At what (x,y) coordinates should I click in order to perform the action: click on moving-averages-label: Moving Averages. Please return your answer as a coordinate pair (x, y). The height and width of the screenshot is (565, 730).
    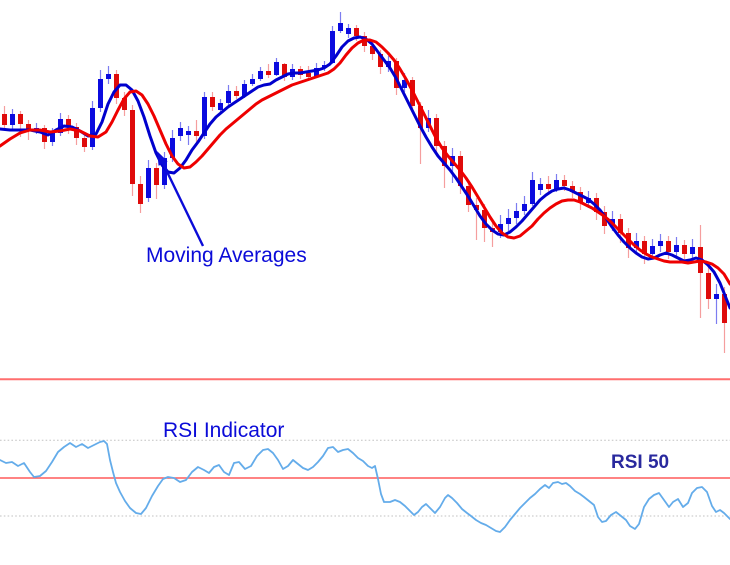
    Looking at the image, I should click on (226, 255).